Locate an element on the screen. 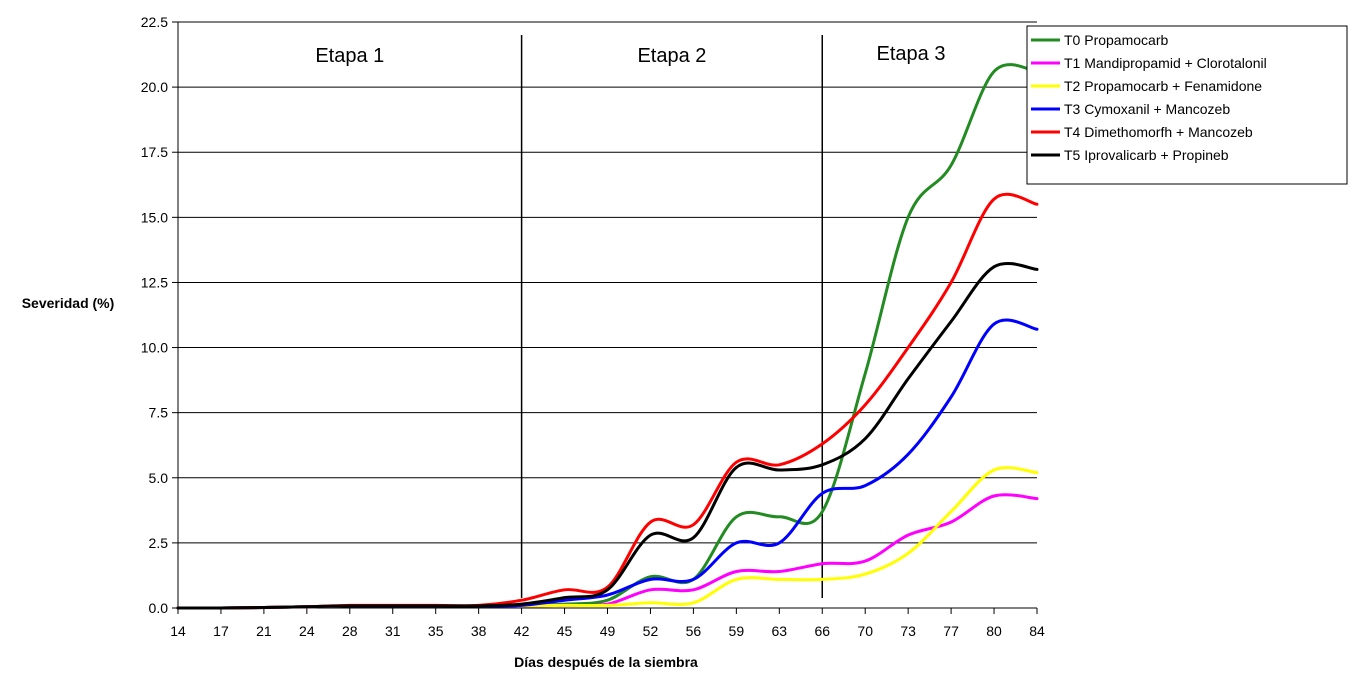  y-tick-label: 0.0 is located at coordinates (159, 608).